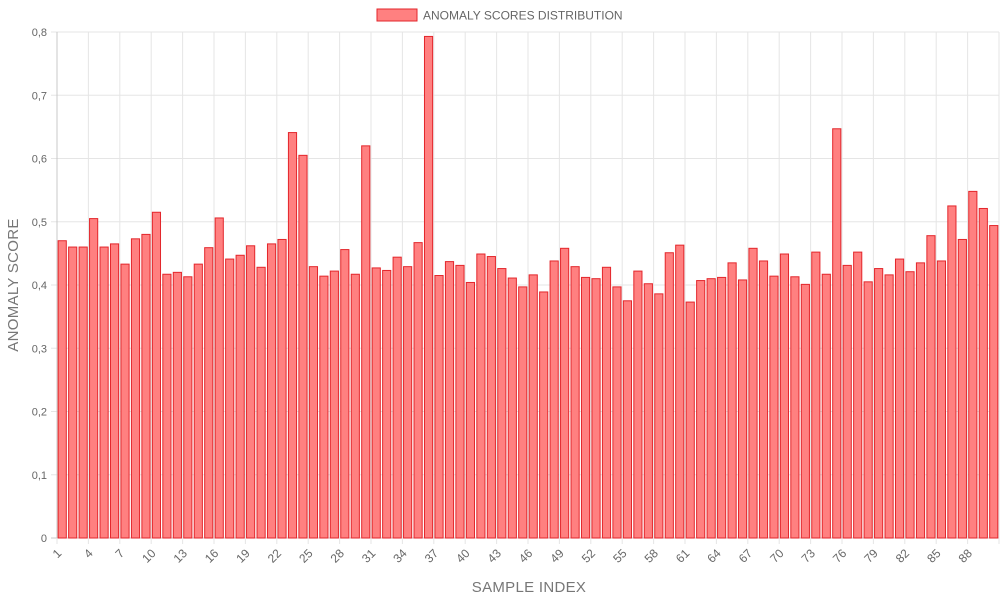 The image size is (1000, 600). Describe the element at coordinates (39, 413) in the screenshot. I see `y-tick-label: 0,2` at that location.